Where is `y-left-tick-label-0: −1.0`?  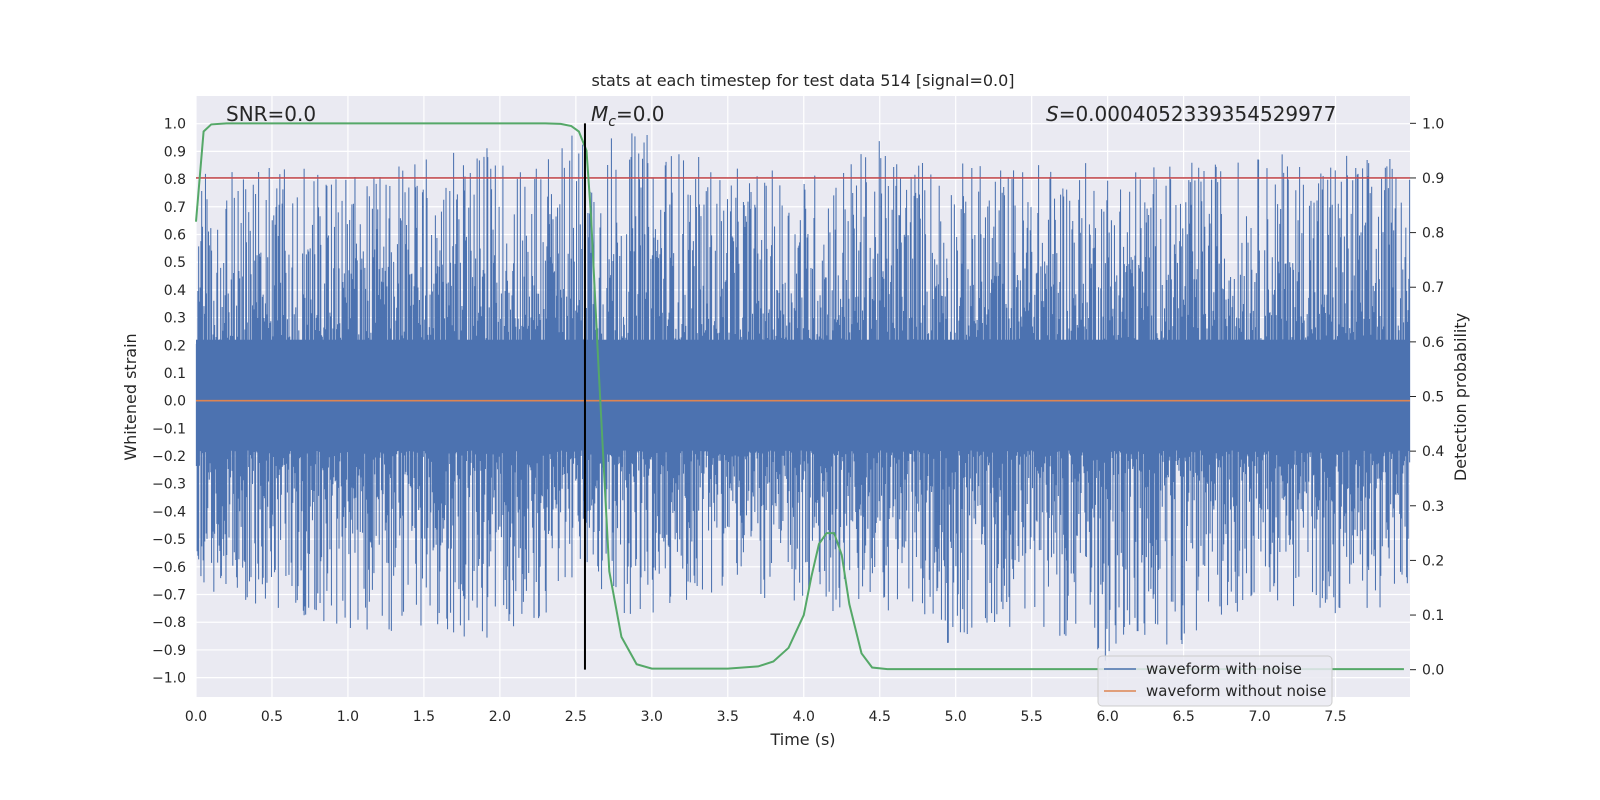 y-left-tick-label-0: −1.0 is located at coordinates (169, 679).